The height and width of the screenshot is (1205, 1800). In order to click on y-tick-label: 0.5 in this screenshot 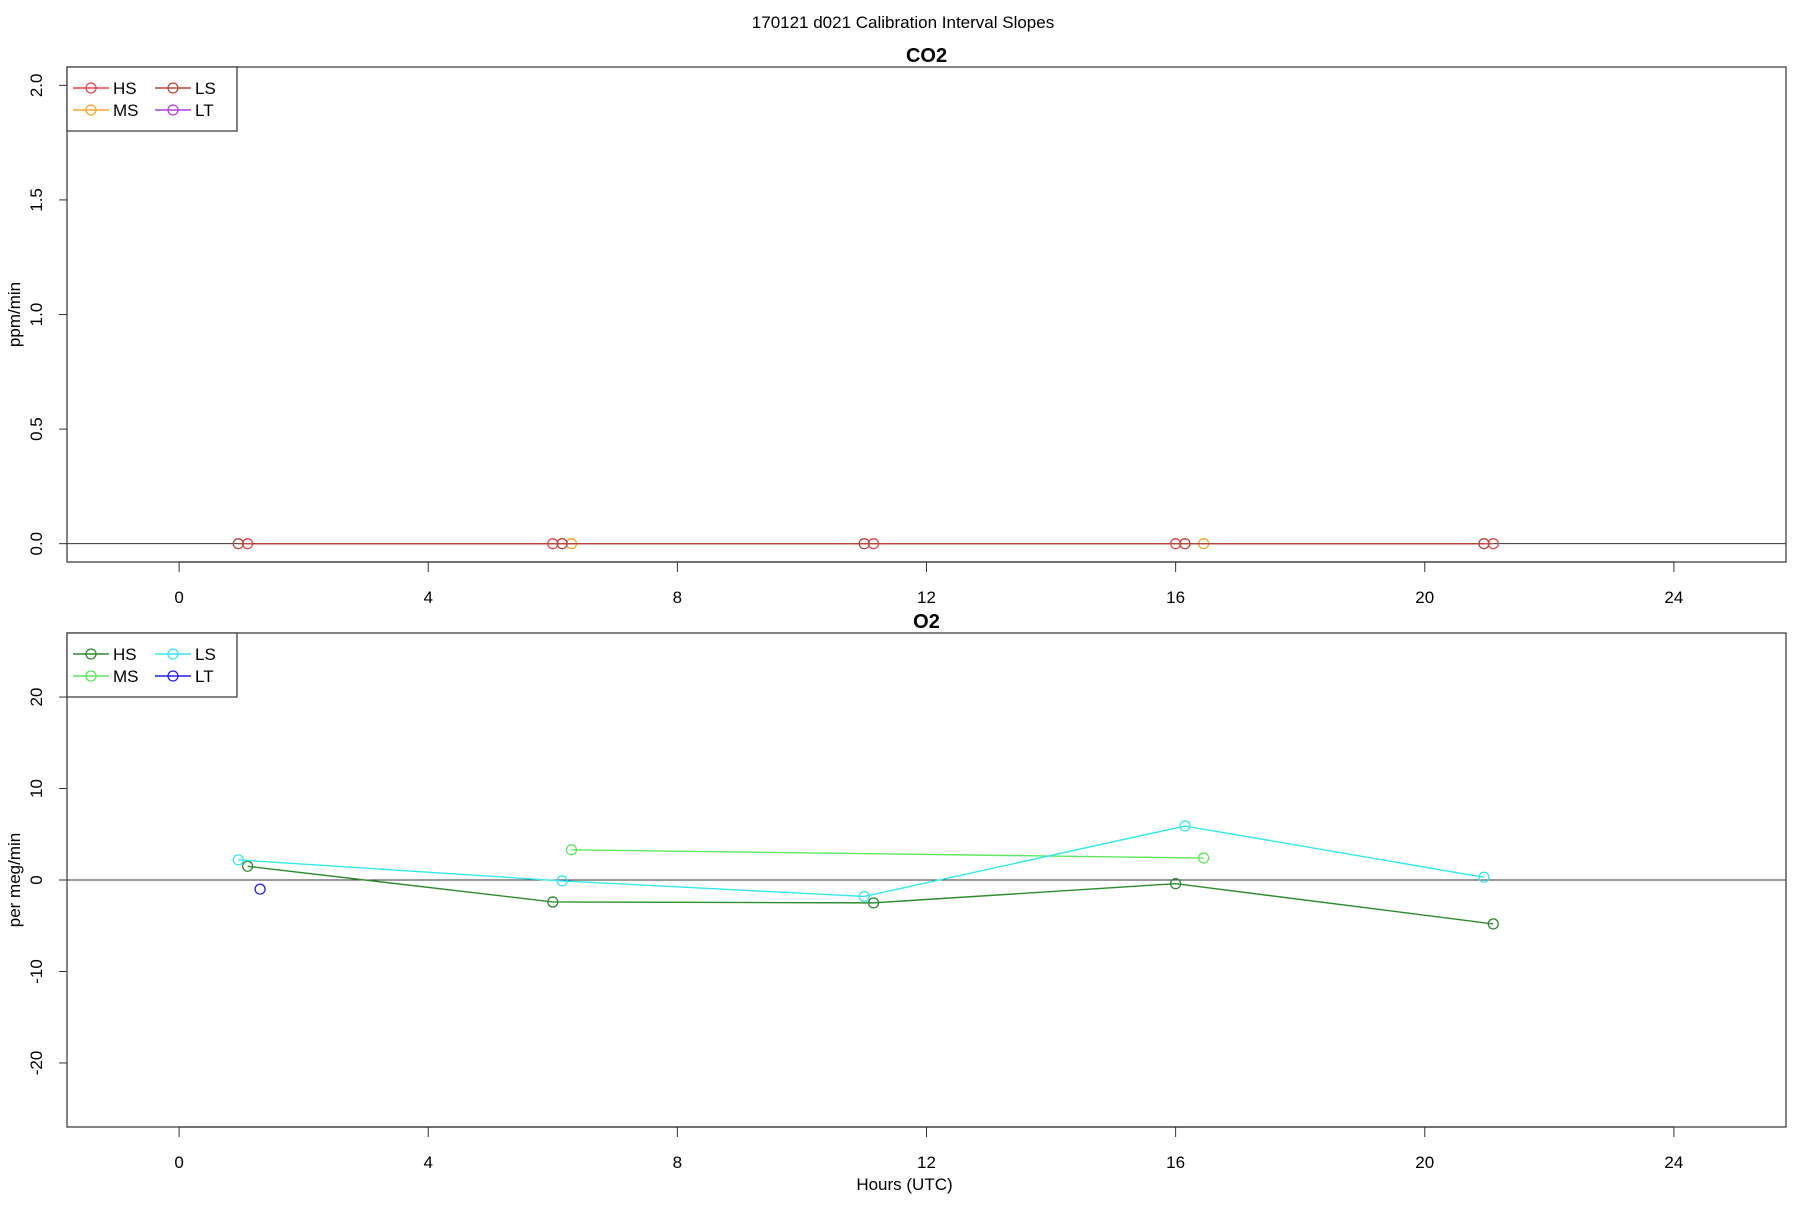, I will do `click(36, 429)`.